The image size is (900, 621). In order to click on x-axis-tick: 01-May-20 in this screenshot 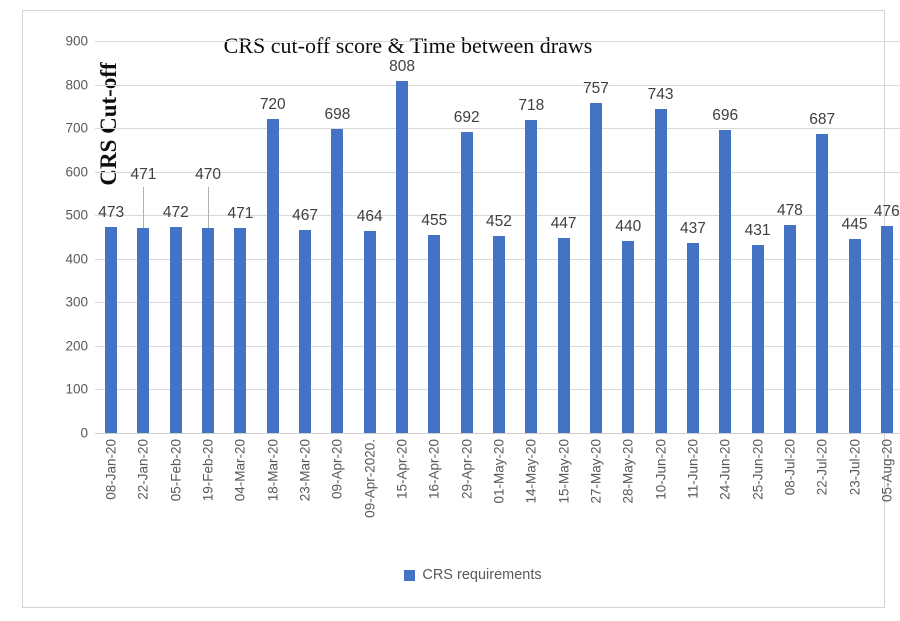, I will do `click(499, 495)`.